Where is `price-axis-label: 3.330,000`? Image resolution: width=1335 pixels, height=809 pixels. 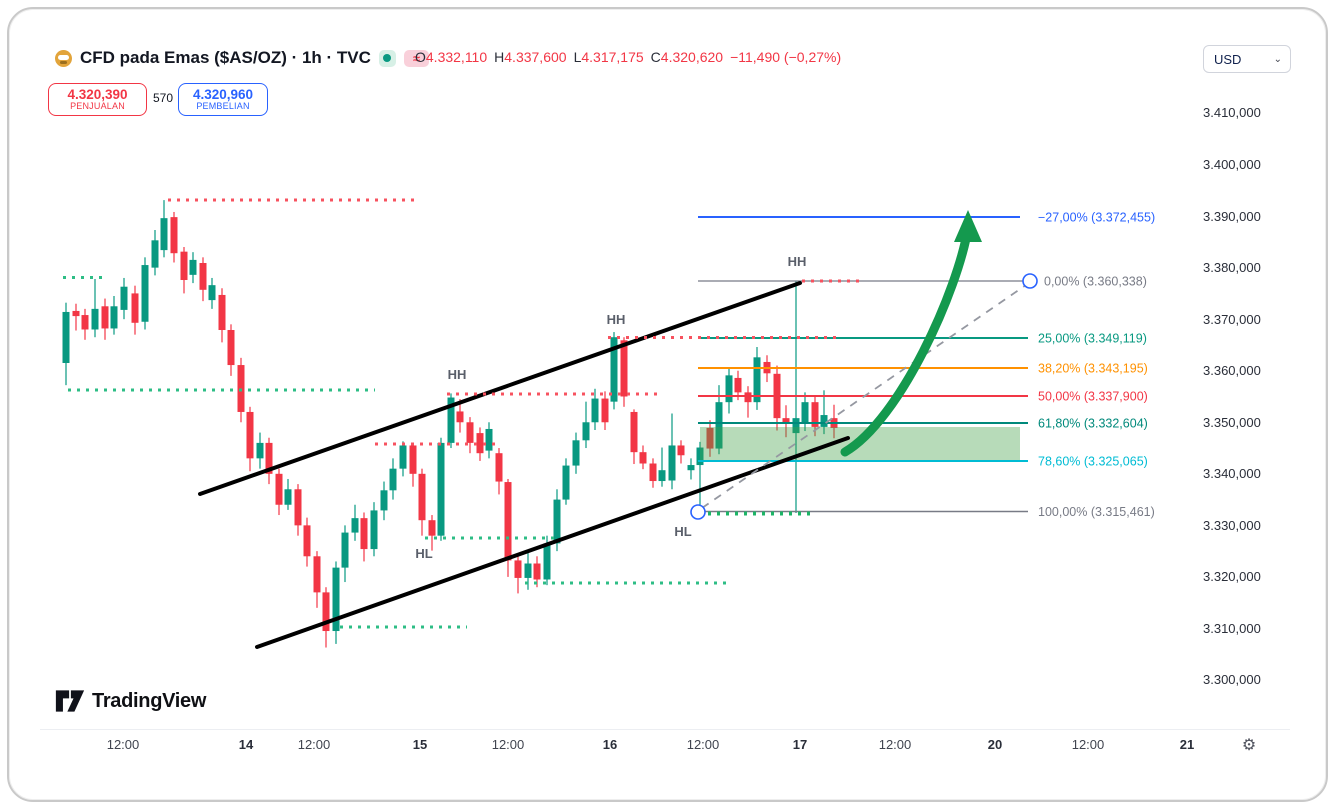 price-axis-label: 3.330,000 is located at coordinates (1232, 525).